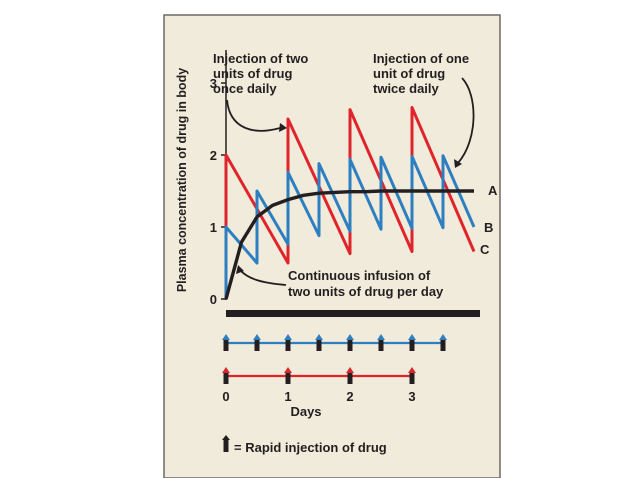  Describe the element at coordinates (305, 411) in the screenshot. I see `x-axis-label: Days` at that location.